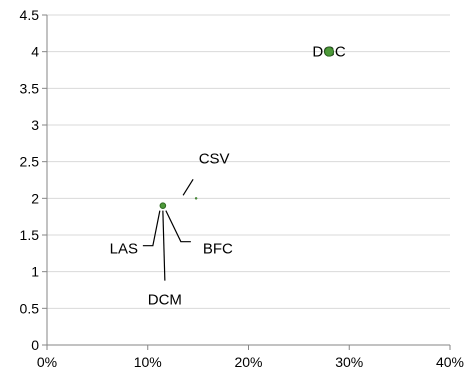 The image size is (474, 380). What do you see at coordinates (148, 362) in the screenshot?
I see `x-tick-label: 10%` at bounding box center [148, 362].